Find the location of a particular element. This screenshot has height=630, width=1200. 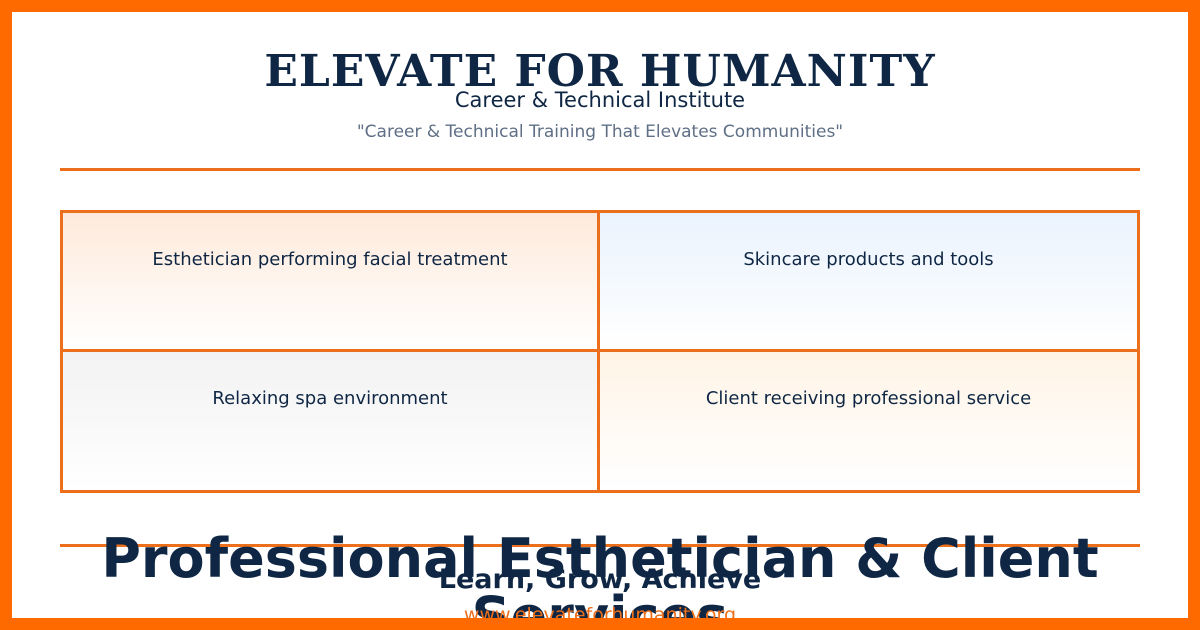

image-placeholder-client: Client receiving professional service is located at coordinates (868, 420).